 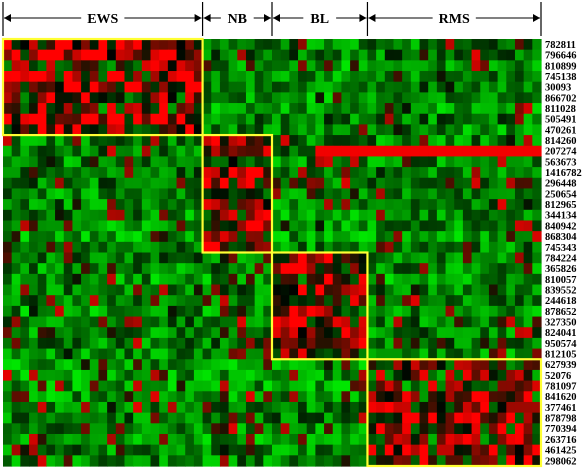 I want to click on row-label: 207274, so click(x=561, y=152).